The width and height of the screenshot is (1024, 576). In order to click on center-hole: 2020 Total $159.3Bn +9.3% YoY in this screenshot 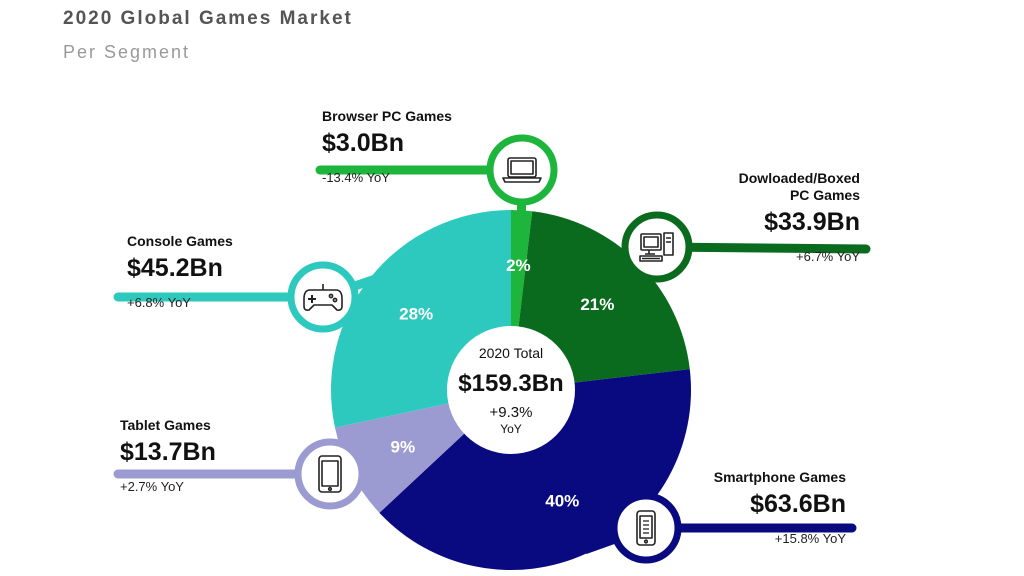, I will do `click(511, 390)`.